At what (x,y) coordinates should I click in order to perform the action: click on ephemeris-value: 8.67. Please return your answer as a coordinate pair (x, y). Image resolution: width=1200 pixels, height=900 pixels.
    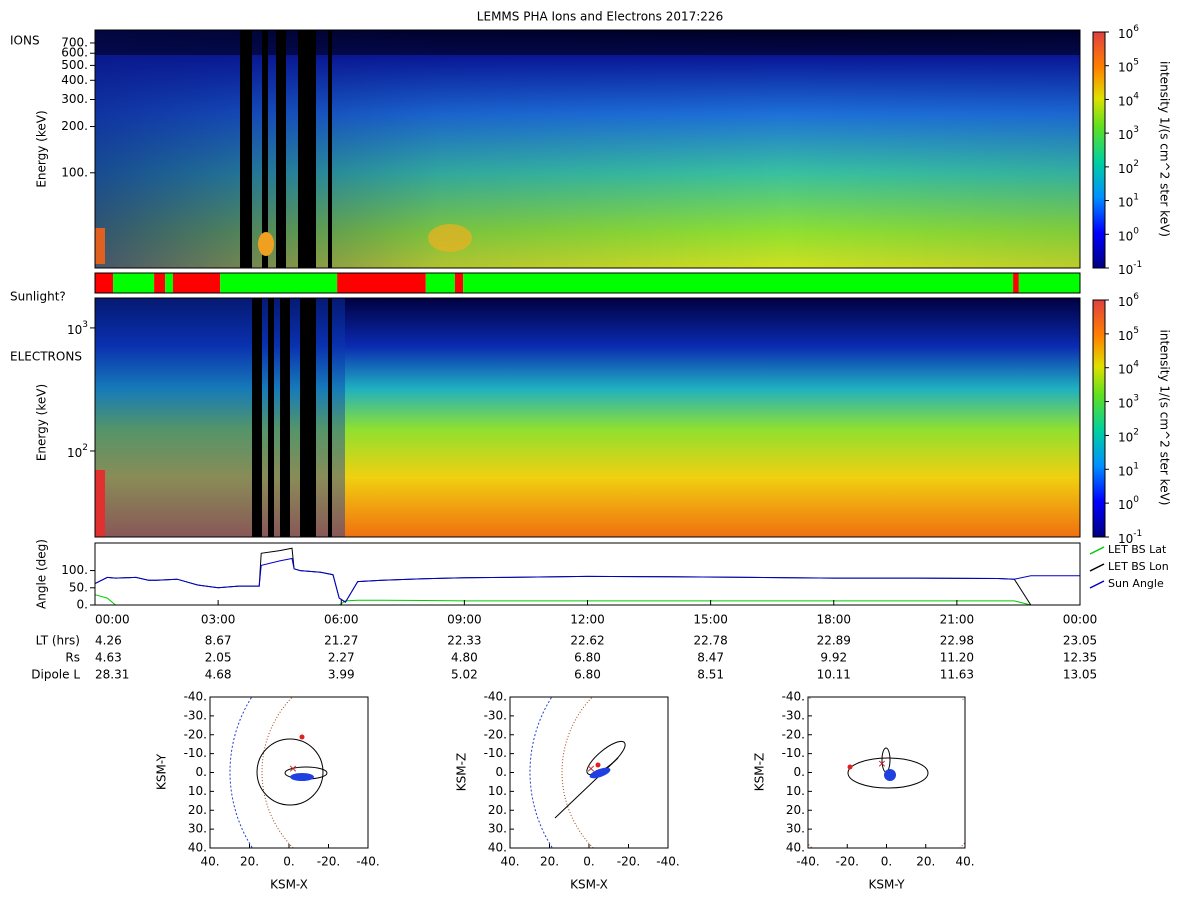
    Looking at the image, I should click on (218, 641).